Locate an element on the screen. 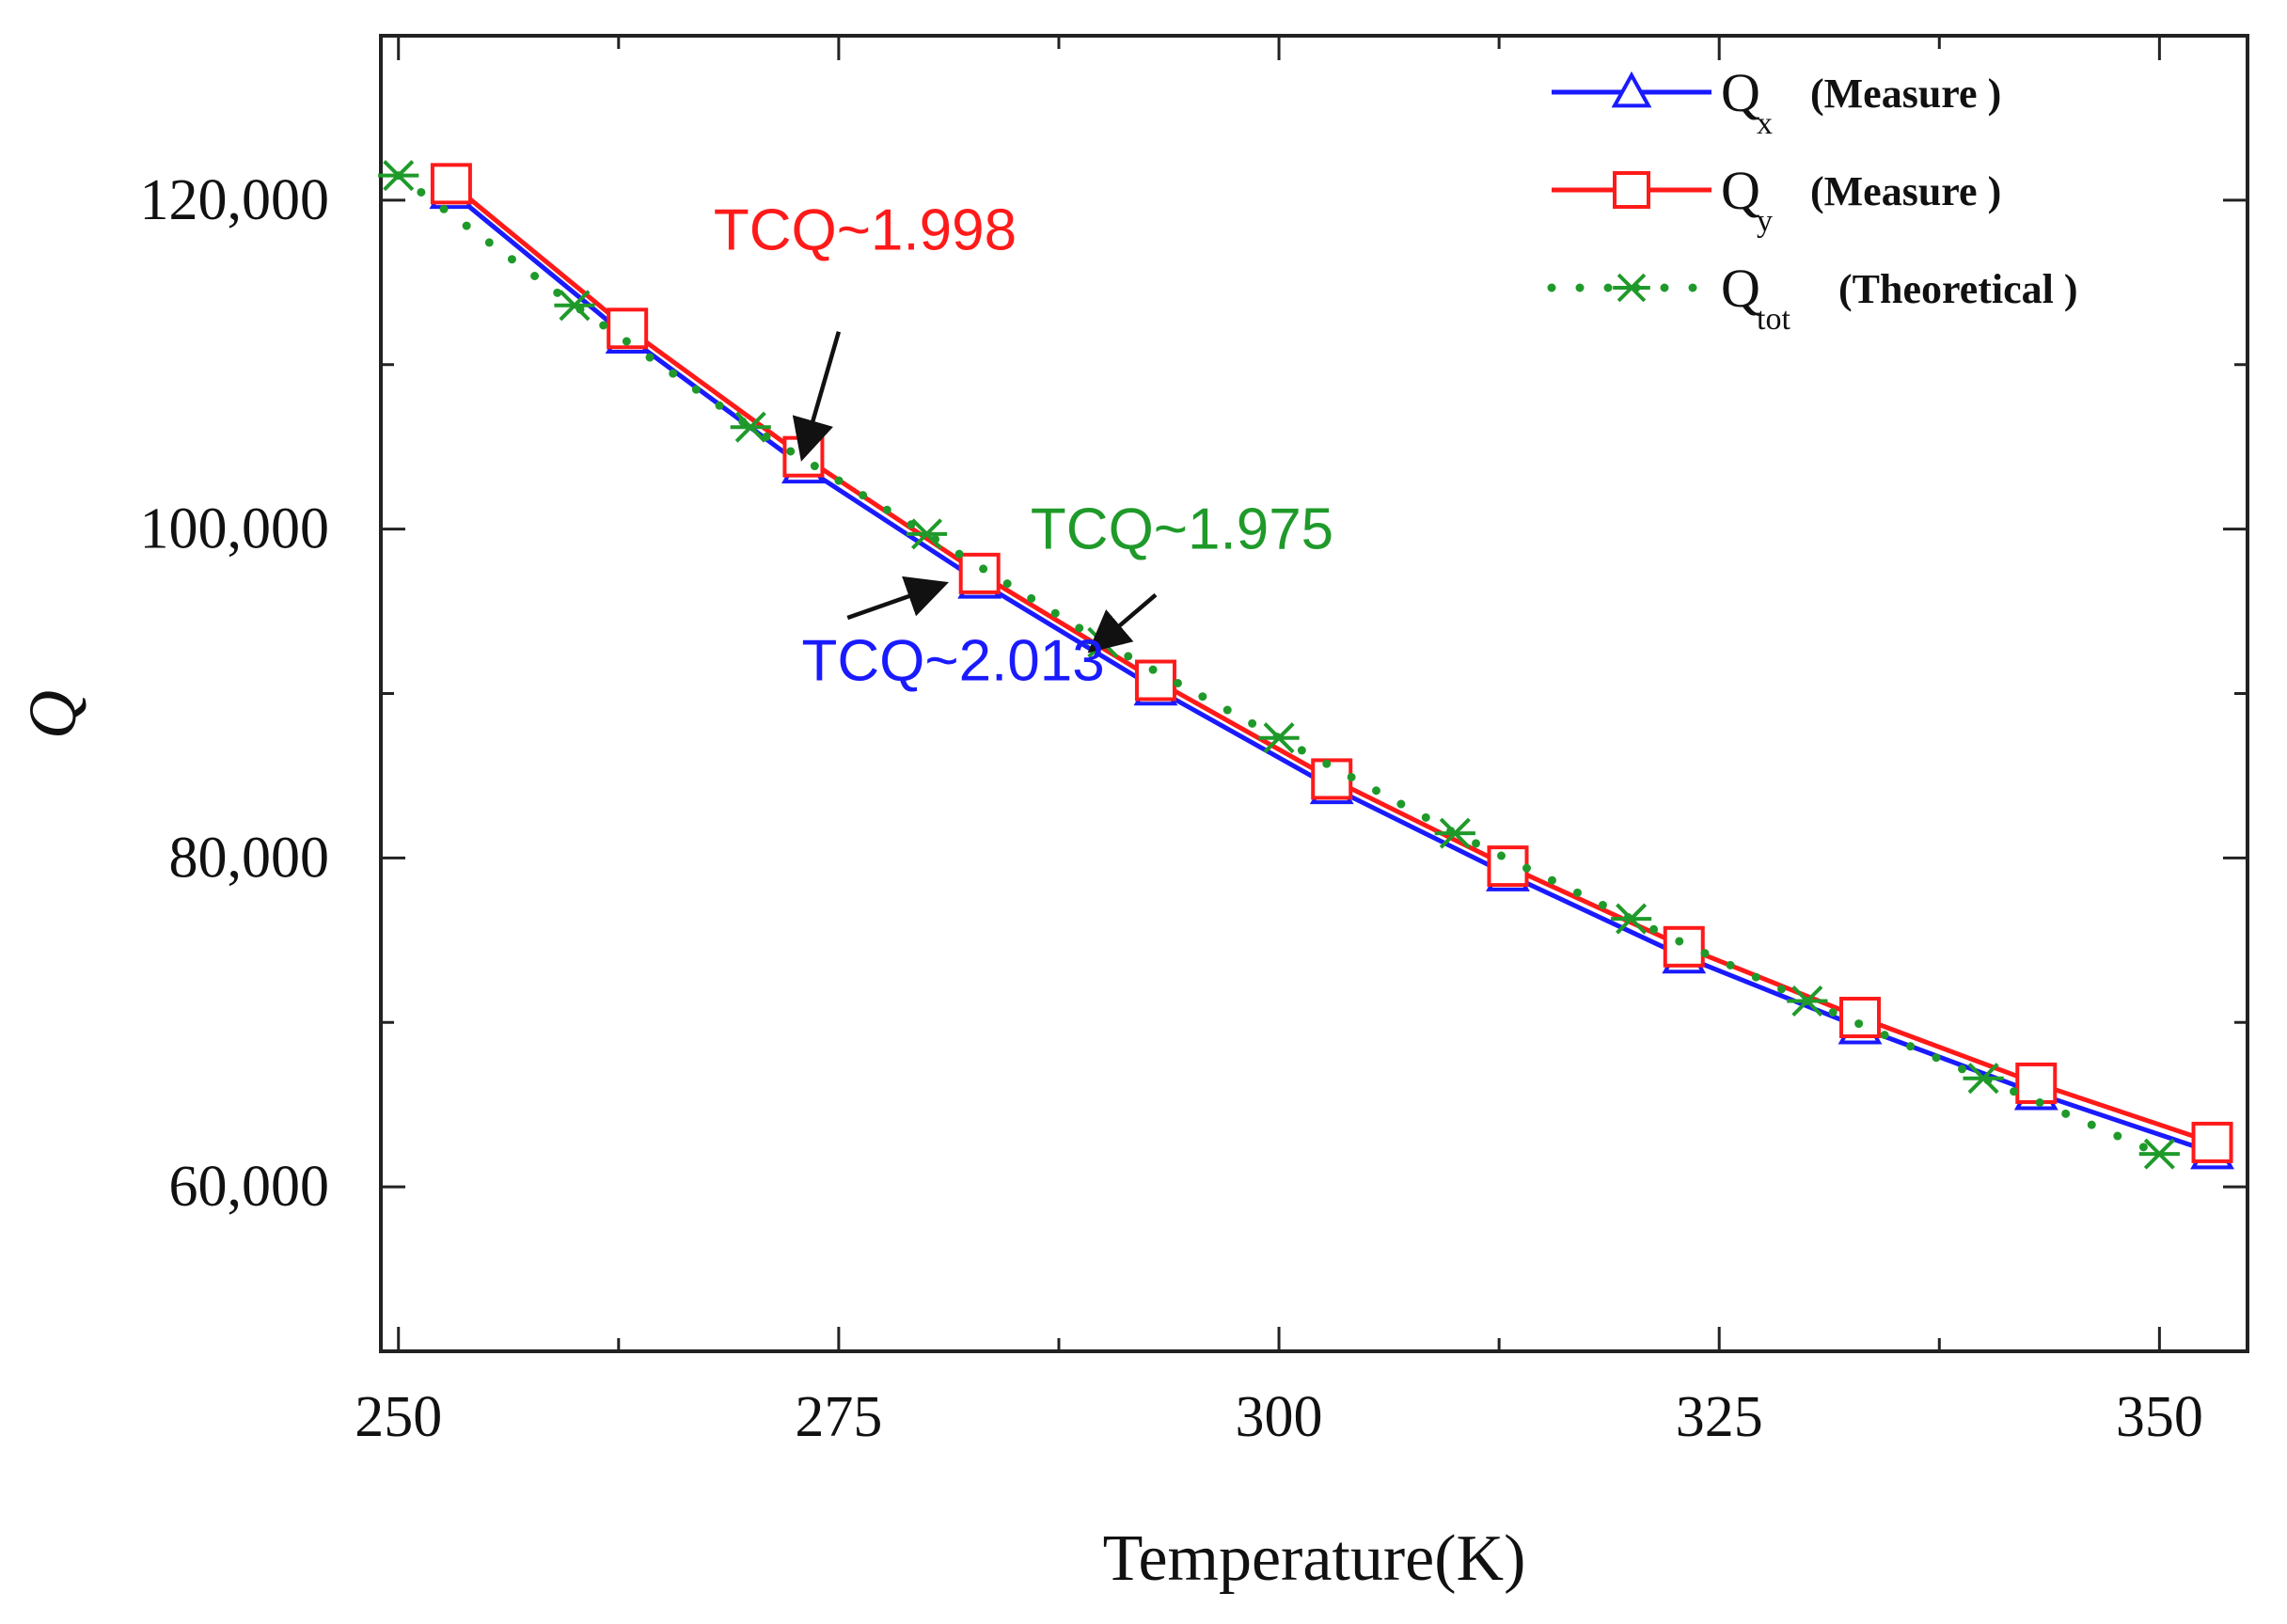 This screenshot has width=2287, height=1624. x-axis-label: Temperature(K) is located at coordinates (1314, 1558).